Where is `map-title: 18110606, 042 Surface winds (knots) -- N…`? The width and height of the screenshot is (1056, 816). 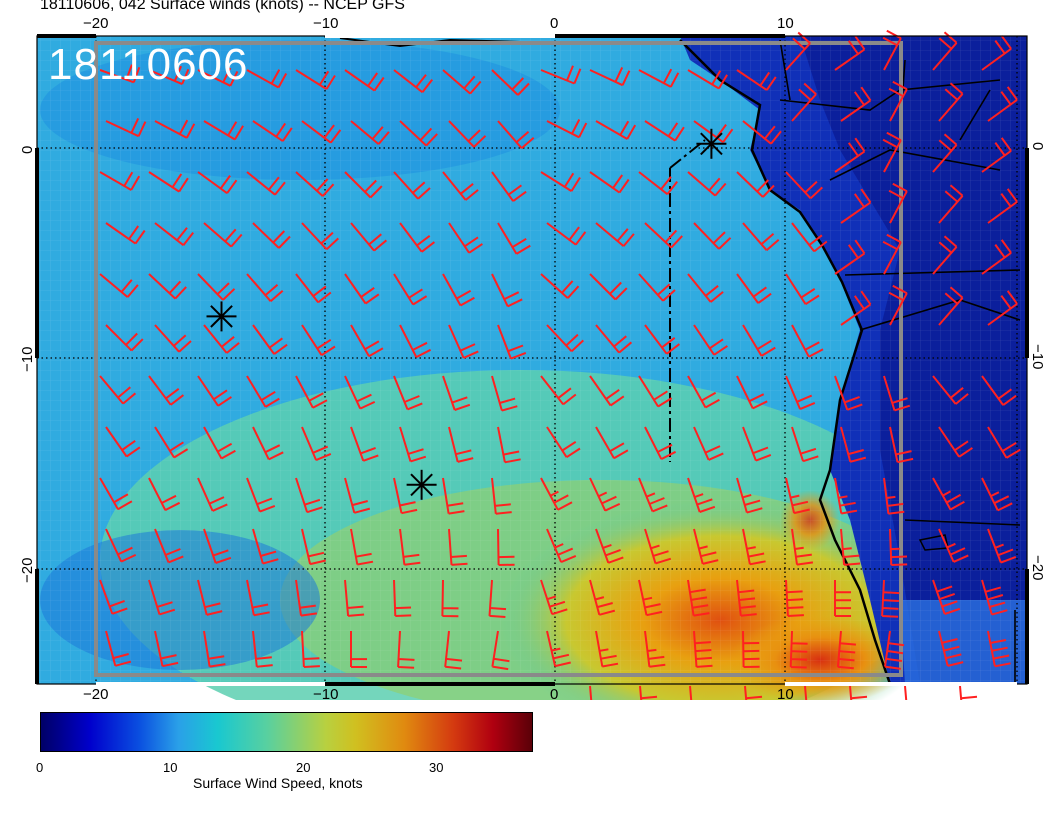
map-title: 18110606, 042 Surface winds (knots) -- N… is located at coordinates (222, 6).